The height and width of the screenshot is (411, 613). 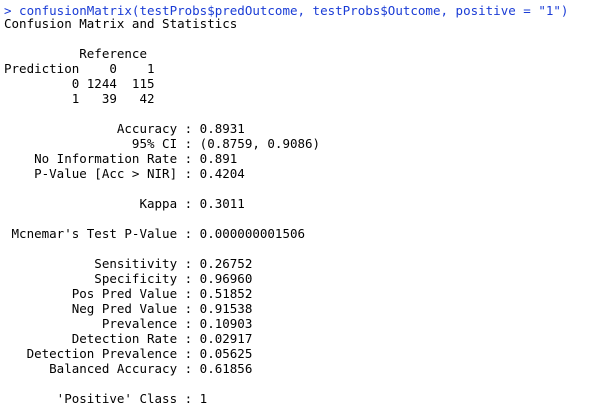 I want to click on output-line: Prevalence : 0.10903, so click(x=128, y=323).